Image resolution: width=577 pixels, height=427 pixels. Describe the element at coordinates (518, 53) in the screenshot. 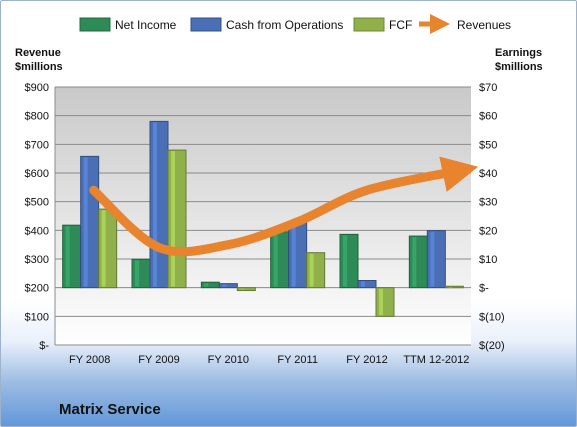

I see `right-axis-title-line1: Earnings` at that location.